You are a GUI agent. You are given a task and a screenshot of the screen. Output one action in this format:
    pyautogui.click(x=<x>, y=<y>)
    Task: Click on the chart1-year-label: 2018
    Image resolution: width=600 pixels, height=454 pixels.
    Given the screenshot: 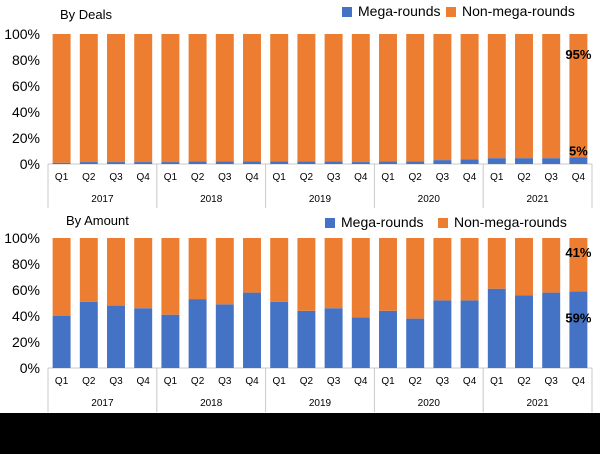 What is the action you would take?
    pyautogui.click(x=211, y=199)
    